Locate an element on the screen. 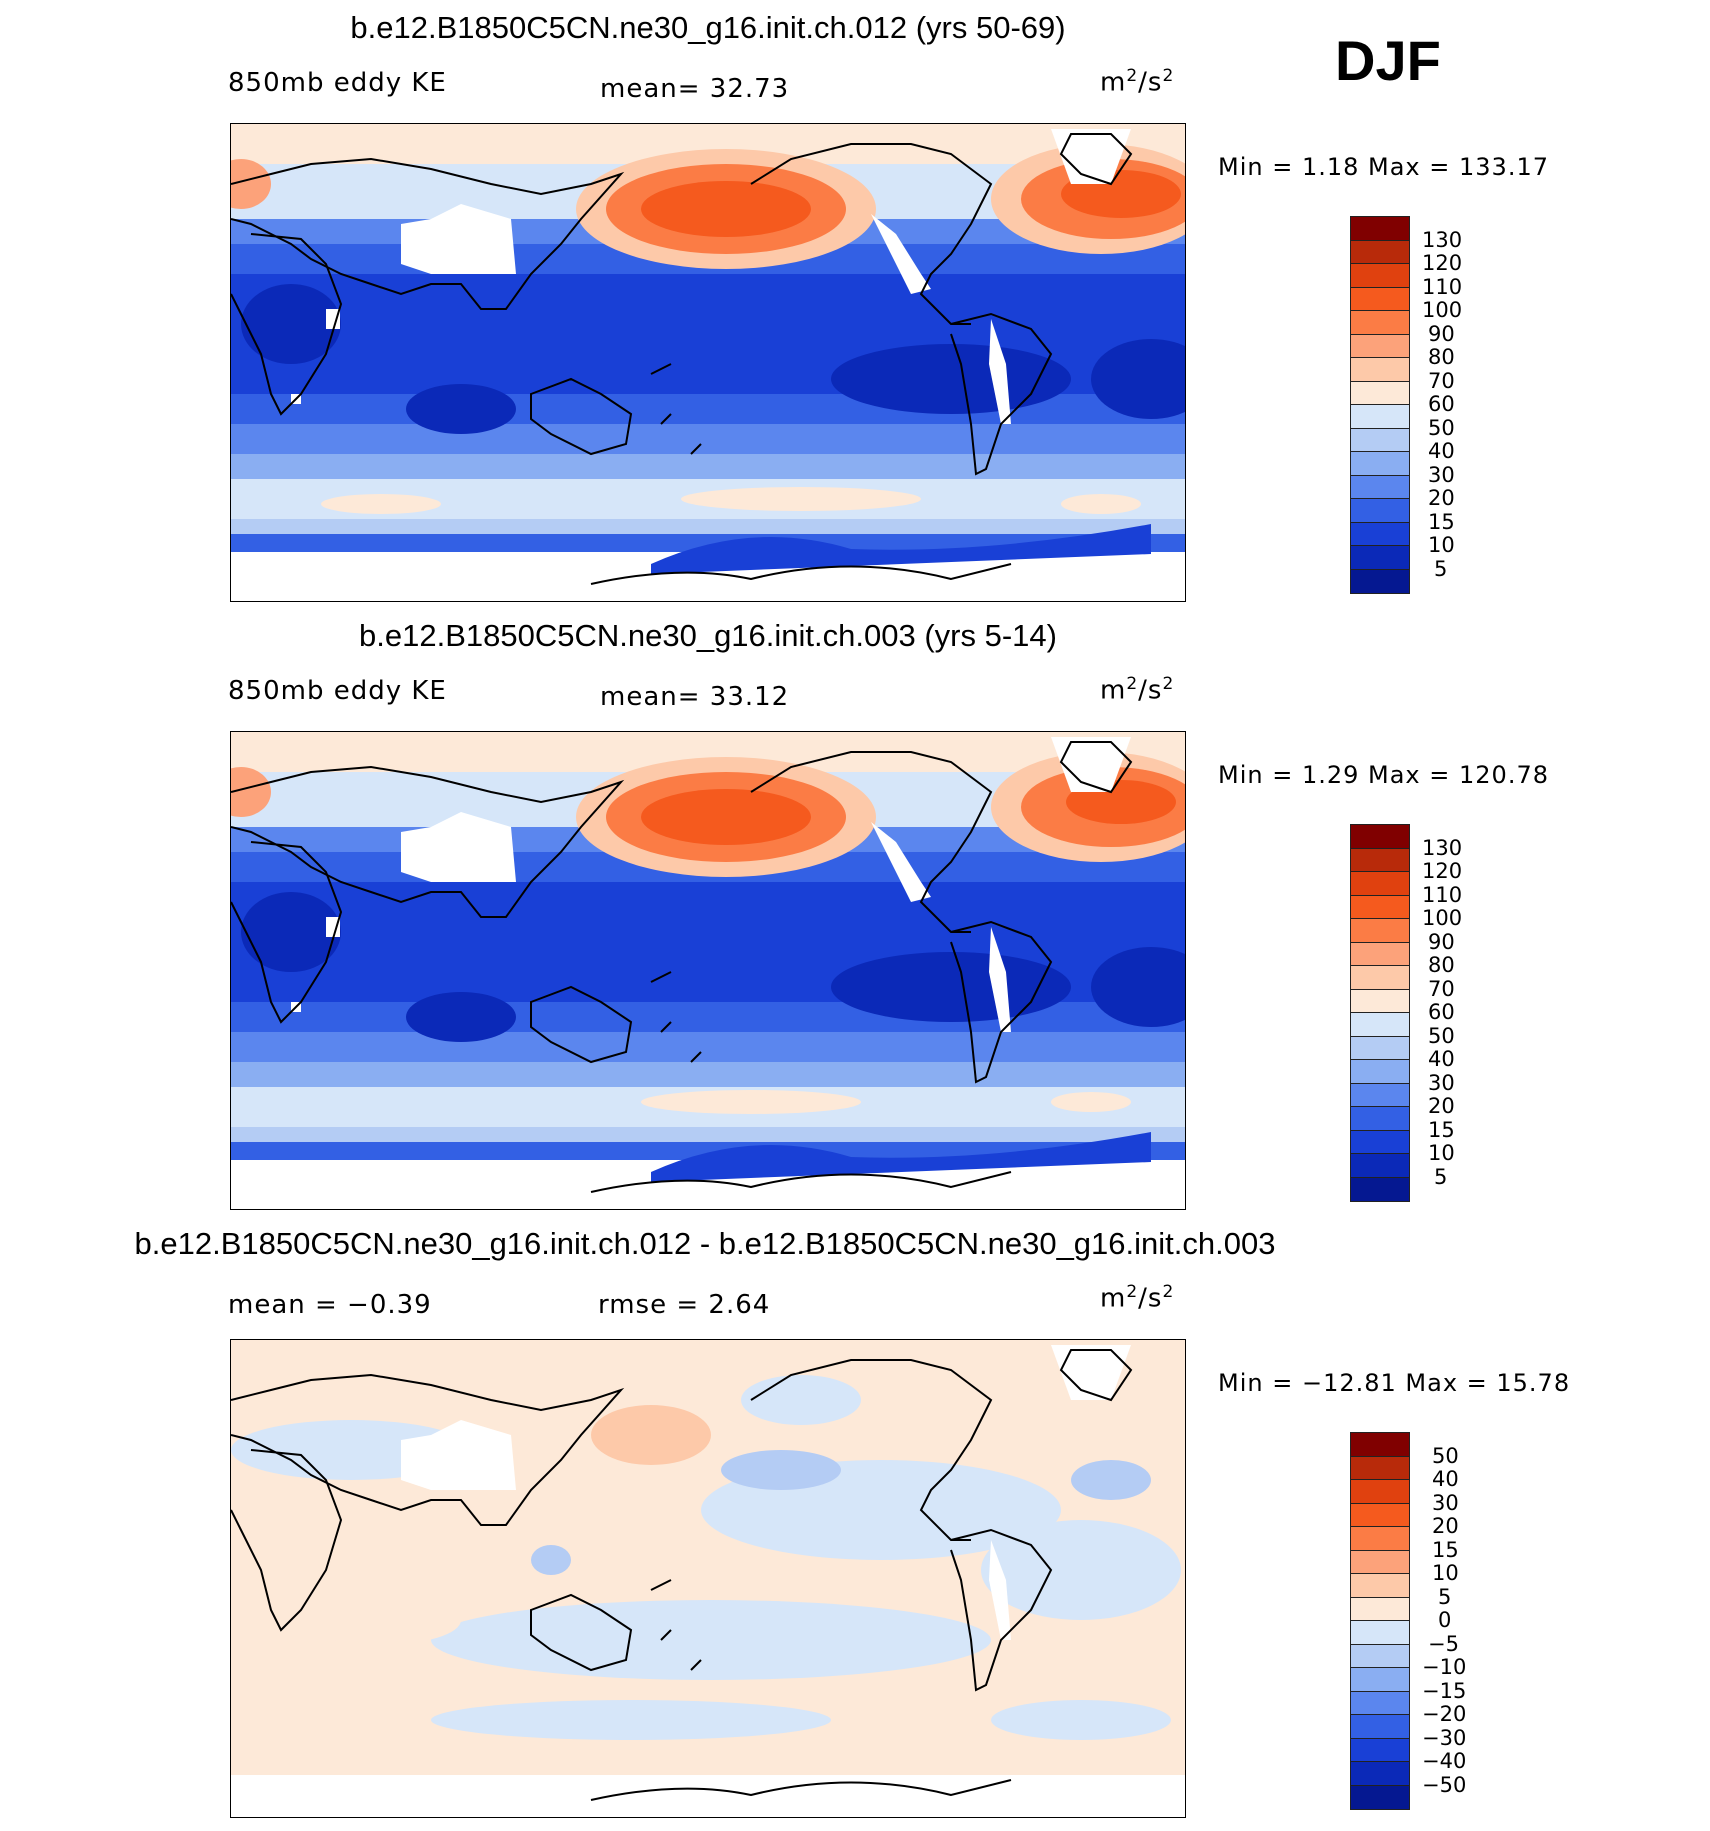  minmax-label: Min = 1.18 Max = 133.17 is located at coordinates (1383, 167).